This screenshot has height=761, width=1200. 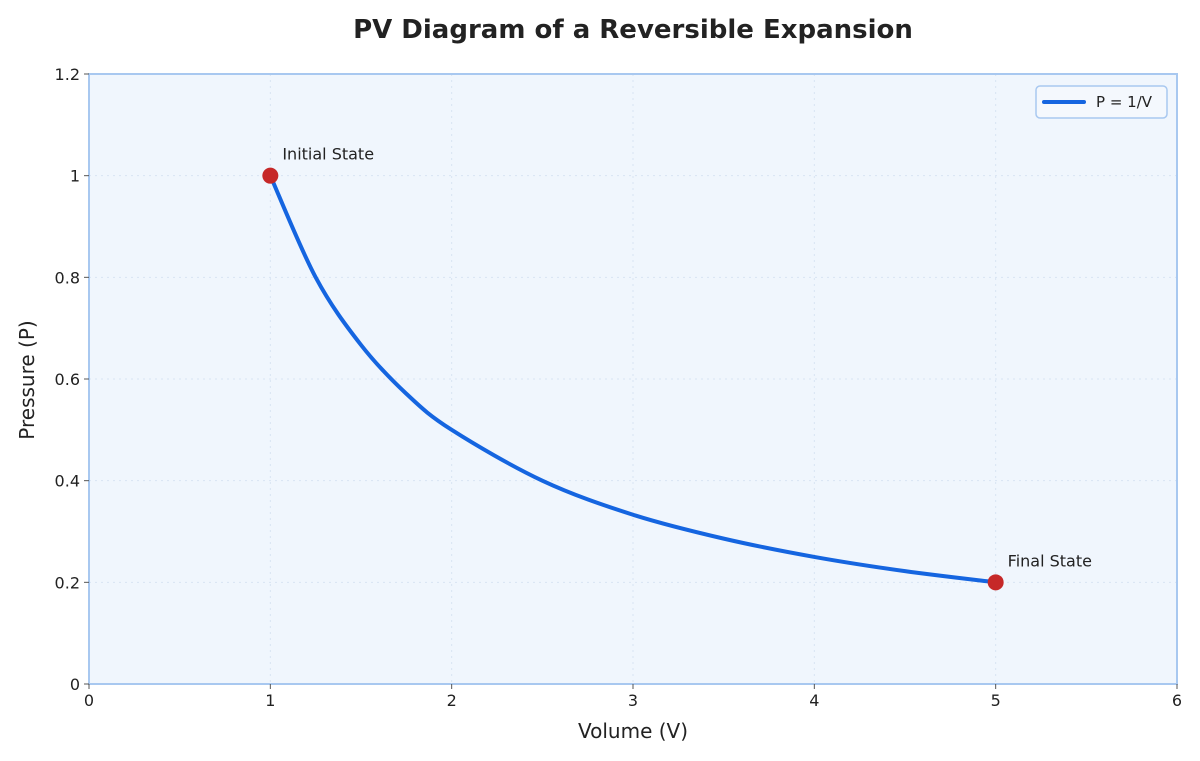 I want to click on chart-title: PV Diagram of a Reversible Expansion, so click(x=633, y=30).